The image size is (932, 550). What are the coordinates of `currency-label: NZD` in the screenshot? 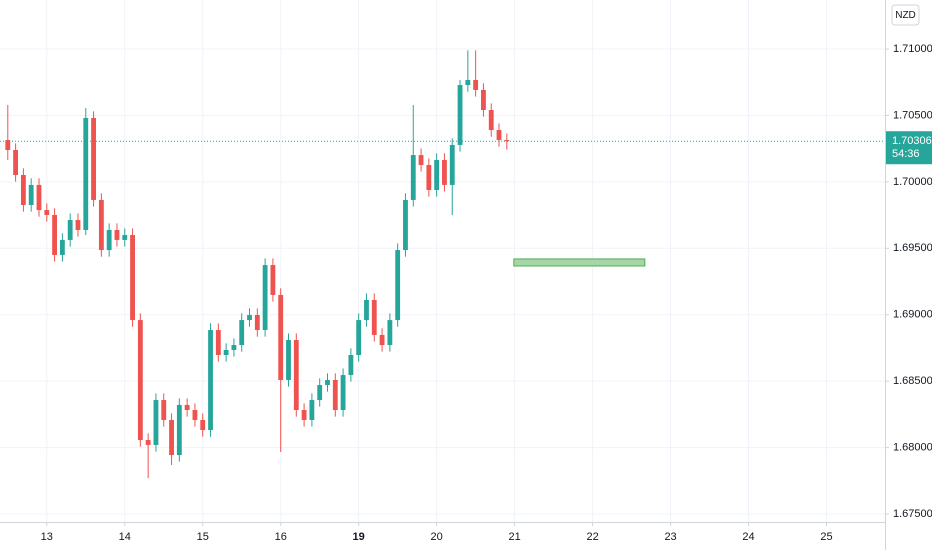 It's located at (905, 15).